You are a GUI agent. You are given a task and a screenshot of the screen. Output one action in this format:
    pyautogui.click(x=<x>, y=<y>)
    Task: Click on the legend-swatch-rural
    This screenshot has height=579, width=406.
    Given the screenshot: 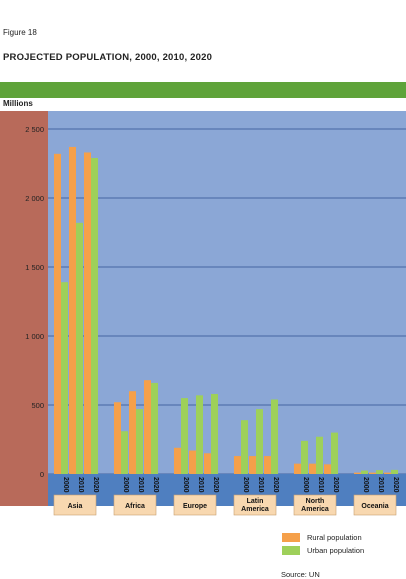 What is the action you would take?
    pyautogui.click(x=291, y=537)
    